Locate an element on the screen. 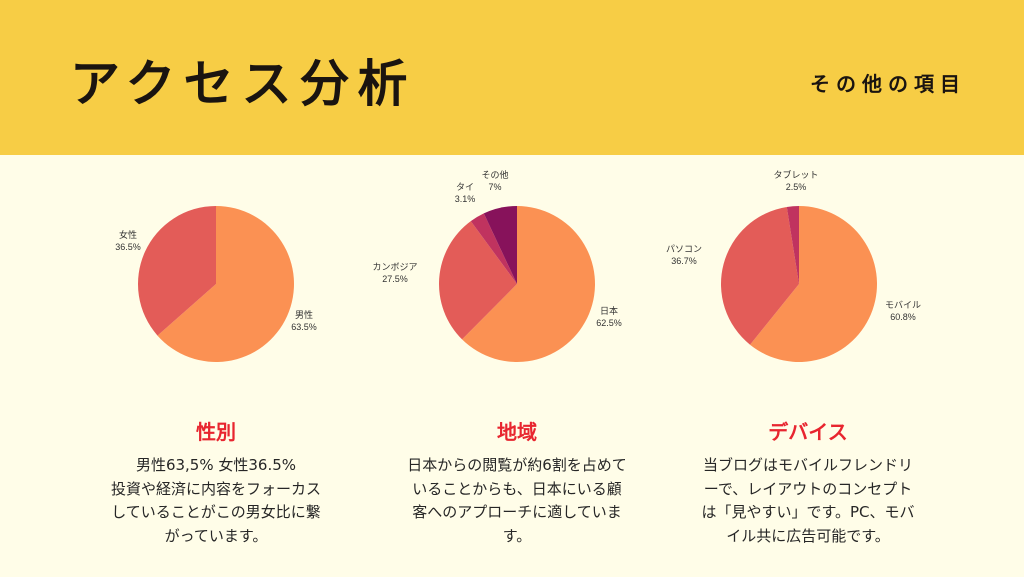 The height and width of the screenshot is (577, 1024). region-slice-percent-0: 62.5% is located at coordinates (609, 323).